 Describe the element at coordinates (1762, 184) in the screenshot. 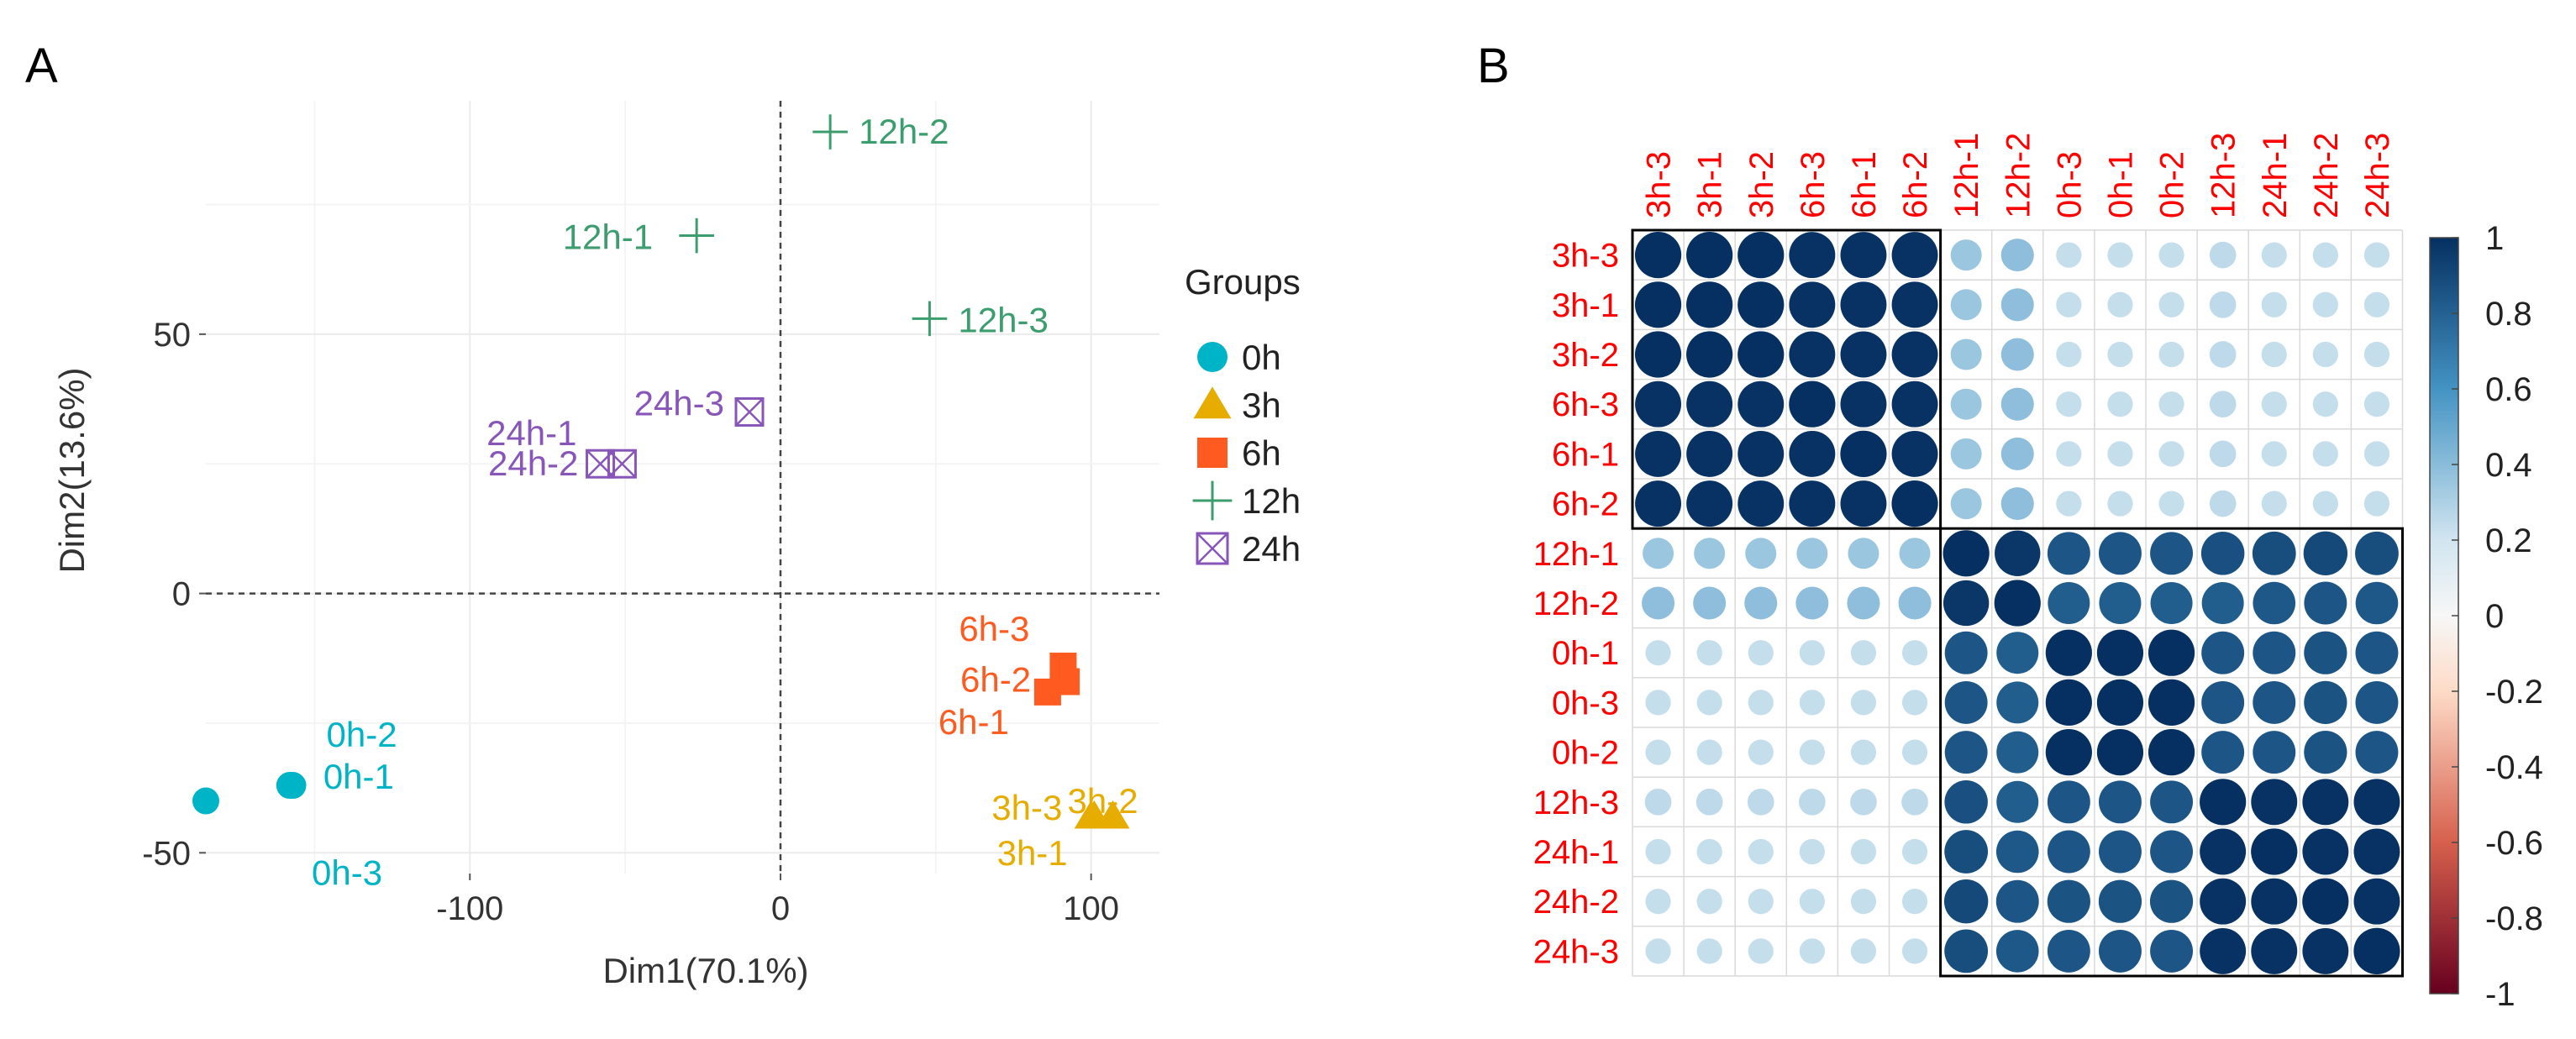

I see `column-label: 3h-2` at that location.